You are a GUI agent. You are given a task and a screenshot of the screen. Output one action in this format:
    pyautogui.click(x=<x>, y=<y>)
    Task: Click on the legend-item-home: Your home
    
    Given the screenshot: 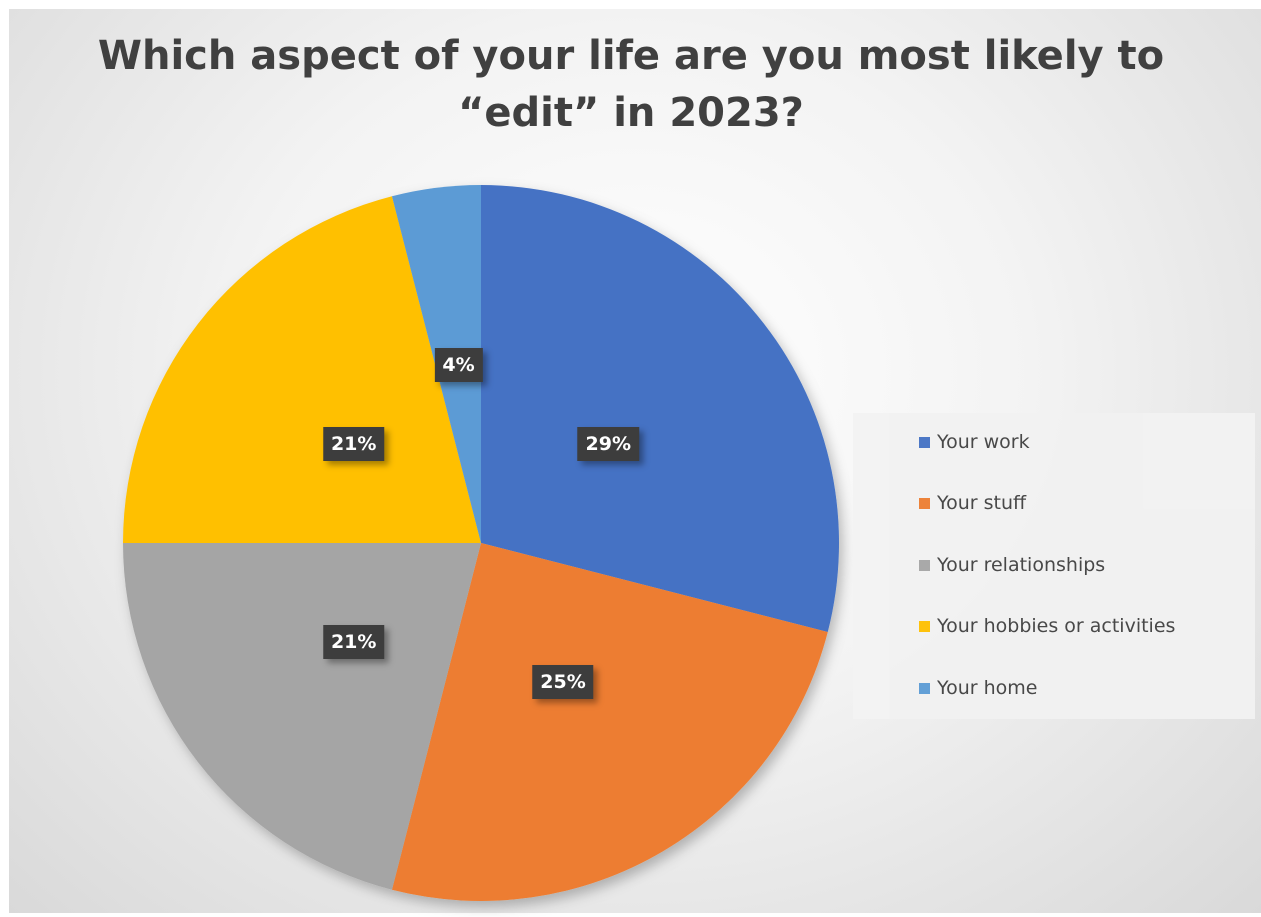 What is the action you would take?
    pyautogui.click(x=978, y=688)
    